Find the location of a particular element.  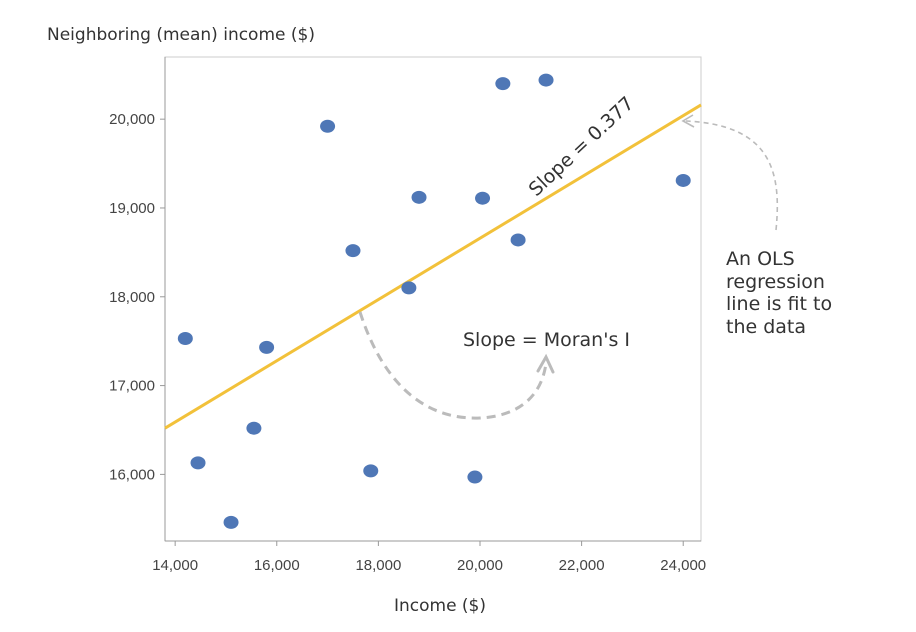

slope-value-annotation: Slope = 0.377 is located at coordinates (582, 146).